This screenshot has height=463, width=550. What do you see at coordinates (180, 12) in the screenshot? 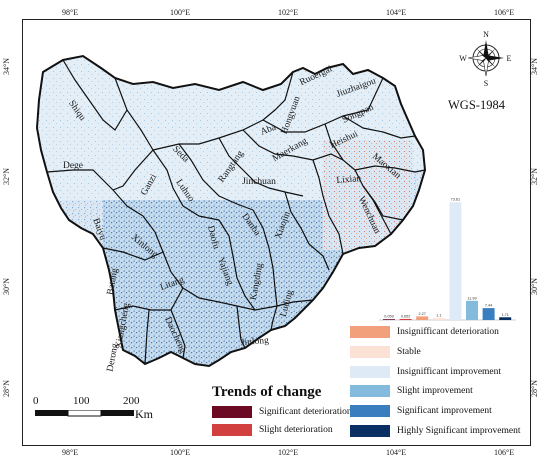
I see `lon-tick-top: 100°E` at bounding box center [180, 12].